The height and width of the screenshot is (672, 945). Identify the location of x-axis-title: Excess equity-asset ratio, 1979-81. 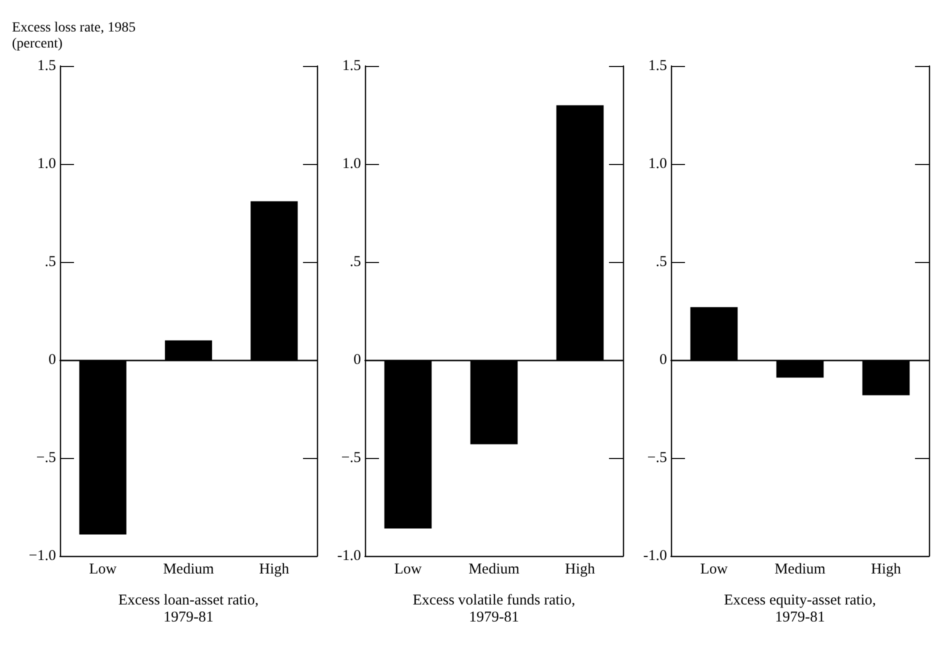
(800, 609).